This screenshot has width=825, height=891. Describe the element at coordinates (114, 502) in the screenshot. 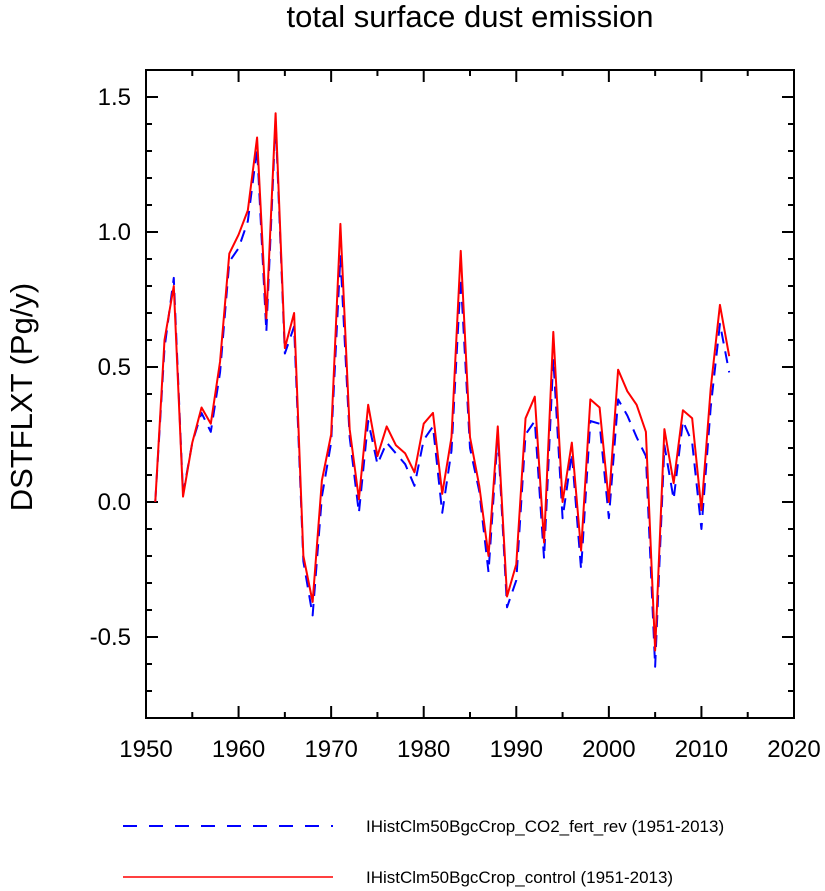

I see `y-tick-label: 0.0` at that location.